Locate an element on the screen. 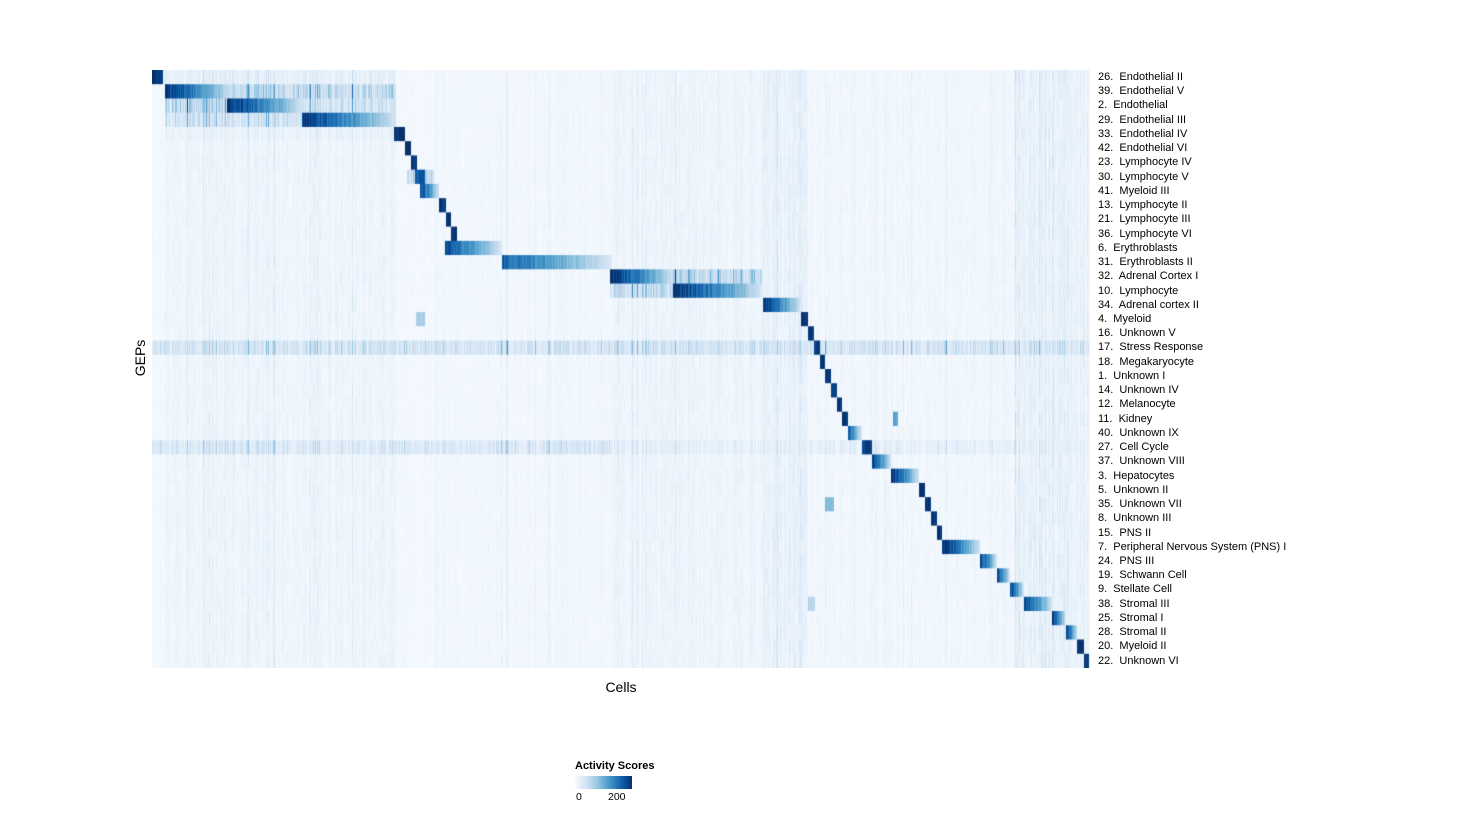  gep-row-label: 6. Erythroblasts is located at coordinates (1138, 247).